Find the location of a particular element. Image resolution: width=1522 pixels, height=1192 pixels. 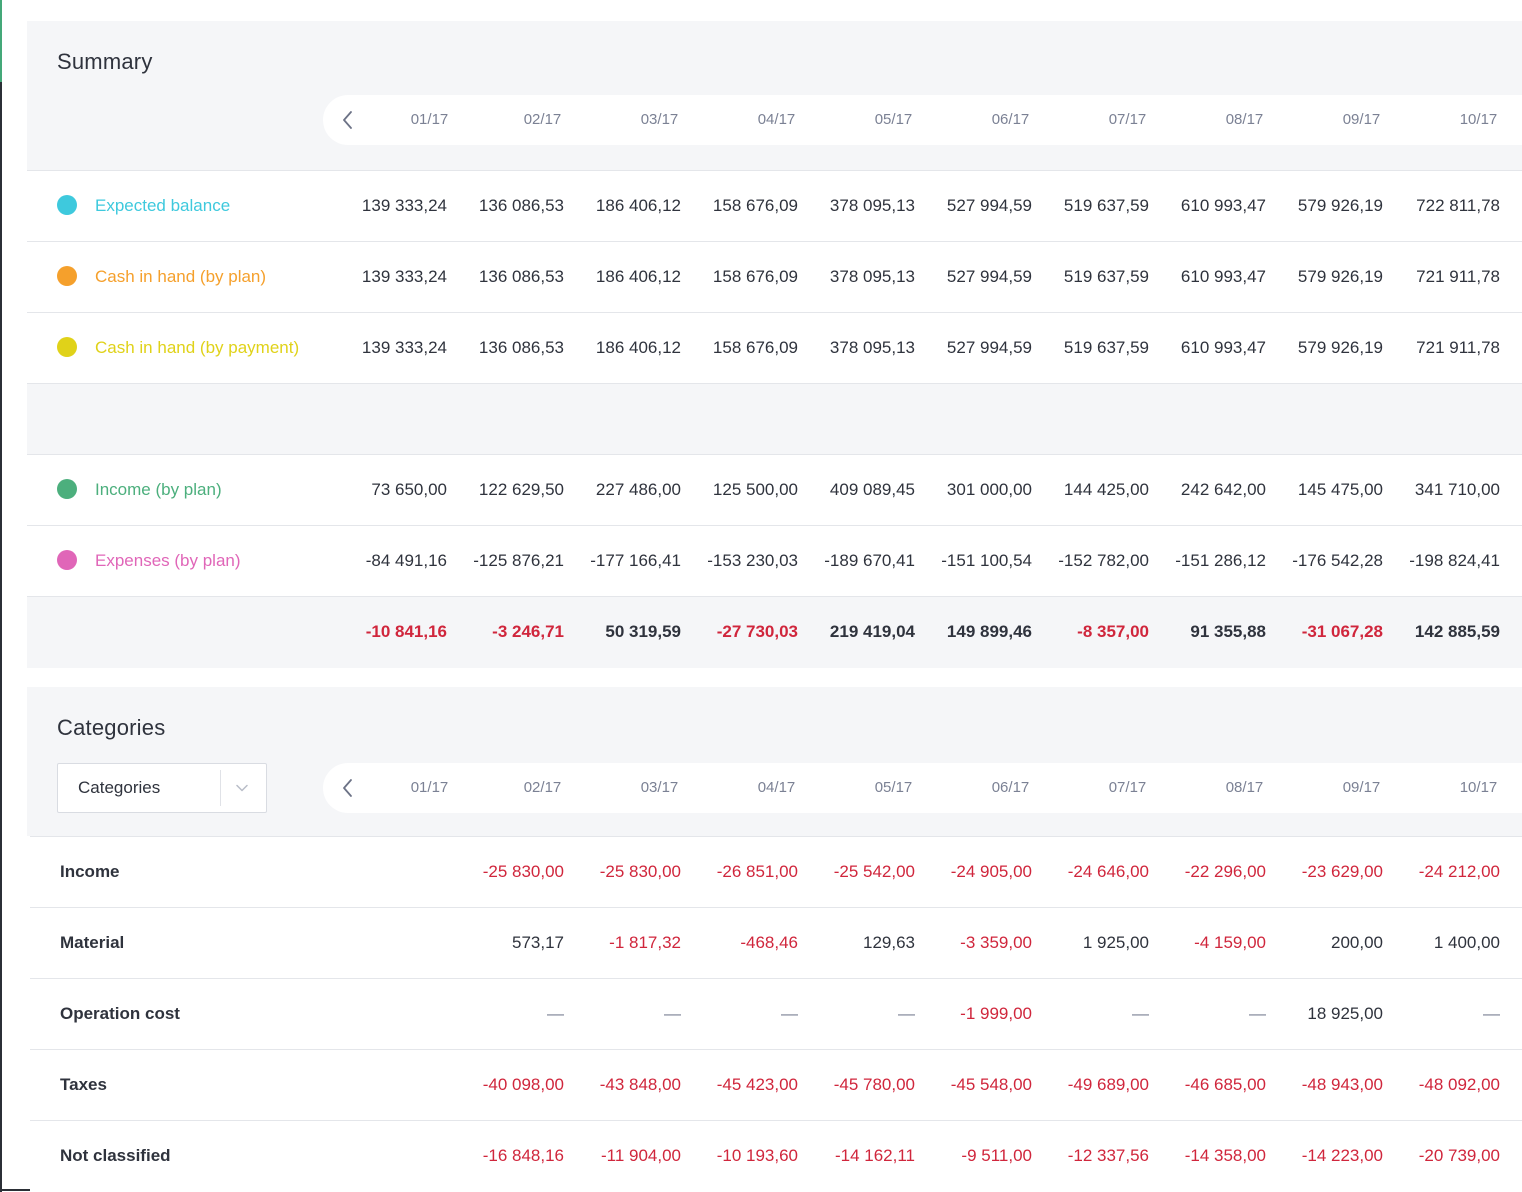

category-value-cell: -48 092,00 is located at coordinates (1459, 1084).